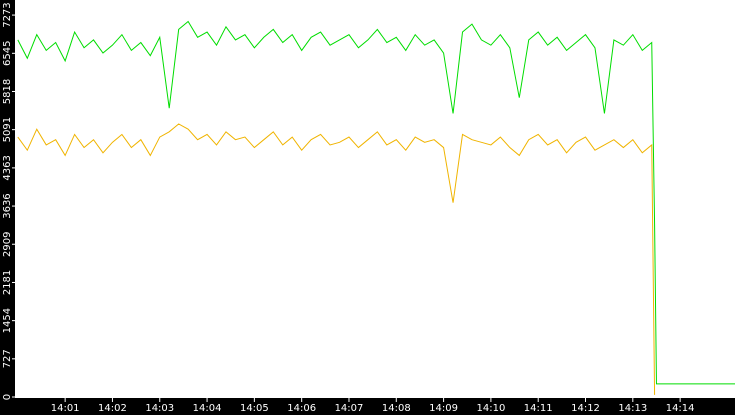 This screenshot has height=415, width=735. I want to click on y-tick-label: 1454, so click(7, 320).